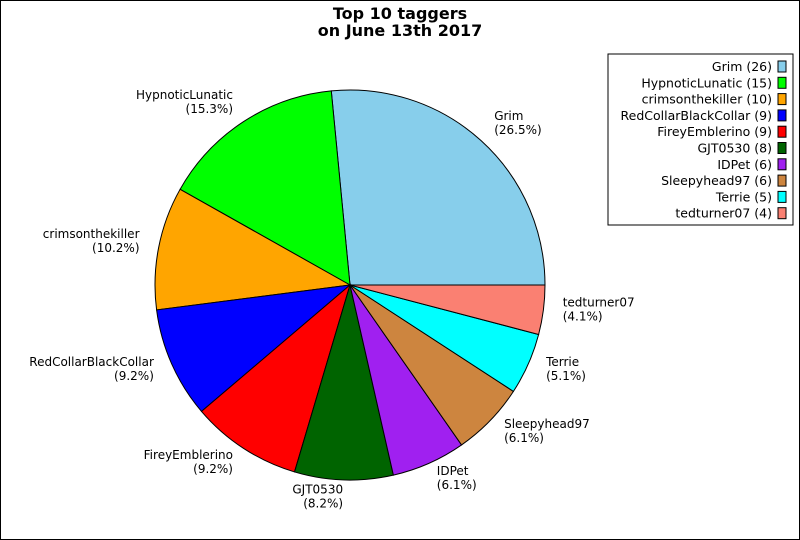 The image size is (800, 540). I want to click on legend-entry-redcollarblackcollar: RedCollarBlackCollar (9), so click(697, 115).